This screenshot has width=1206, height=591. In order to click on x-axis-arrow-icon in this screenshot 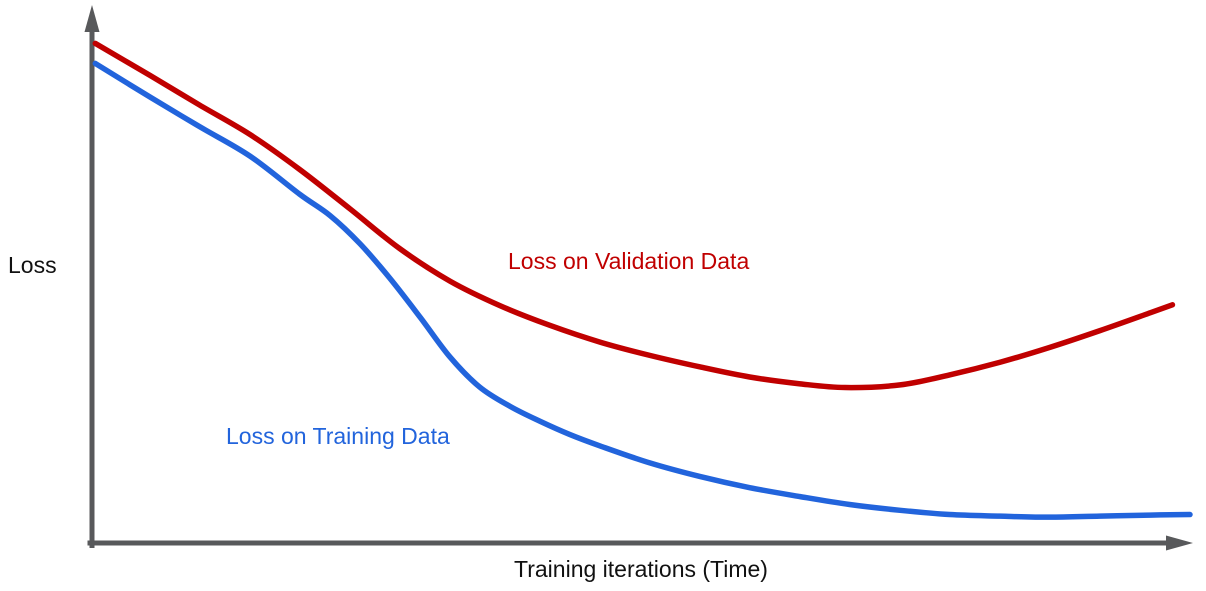, I will do `click(1179, 543)`.